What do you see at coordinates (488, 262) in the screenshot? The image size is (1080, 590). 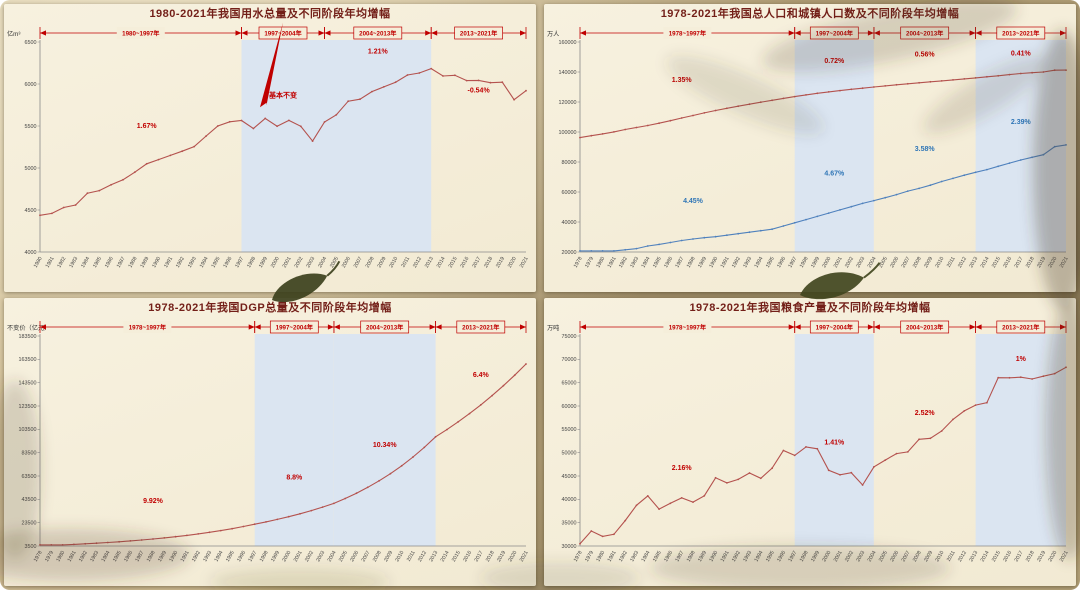 I see `svg-text: 2018` at bounding box center [488, 262].